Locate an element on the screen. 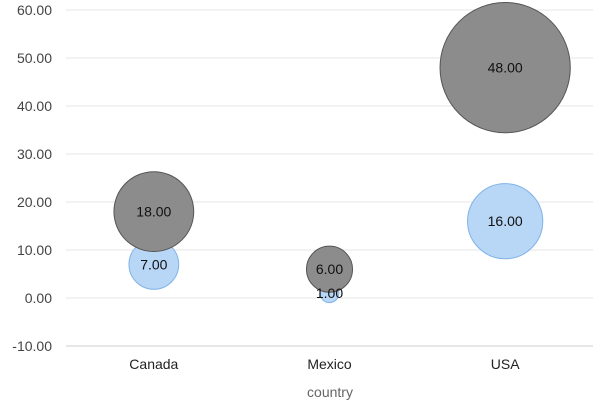  y-tick-label: 30.00 is located at coordinates (34, 154).